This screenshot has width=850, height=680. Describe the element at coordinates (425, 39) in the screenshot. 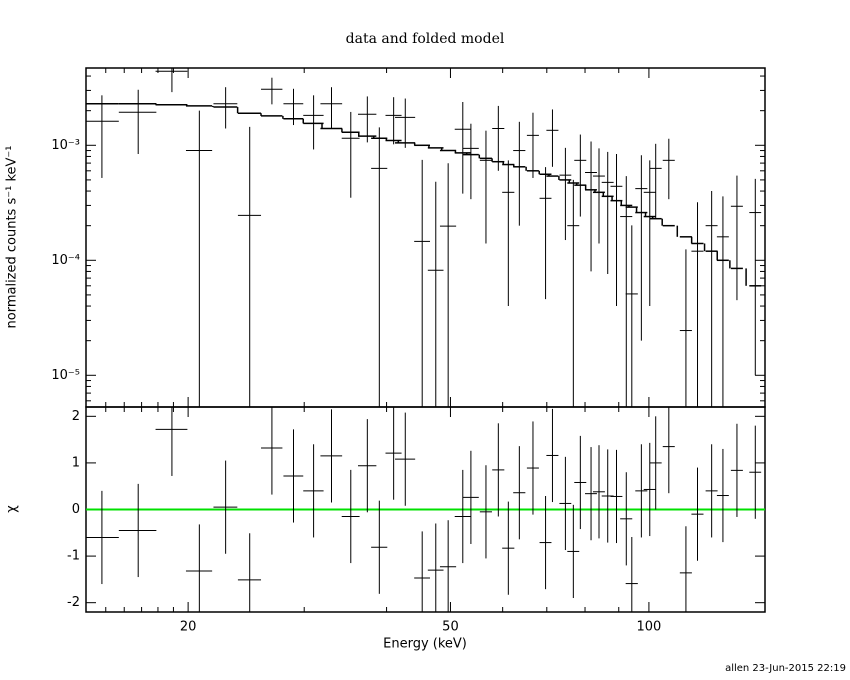

I see `chart-title: data and folded model` at that location.